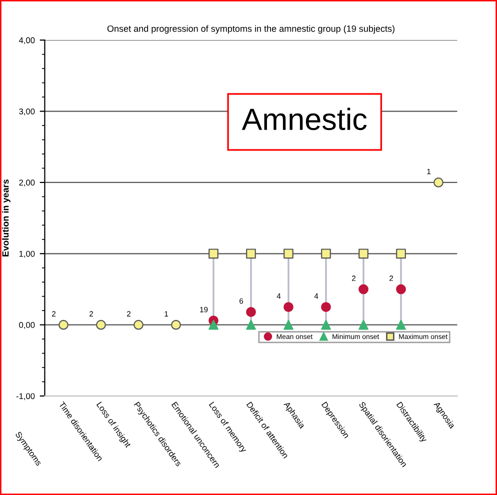  What do you see at coordinates (26, 40) in the screenshot?
I see `y-tick-label: 4,00` at bounding box center [26, 40].